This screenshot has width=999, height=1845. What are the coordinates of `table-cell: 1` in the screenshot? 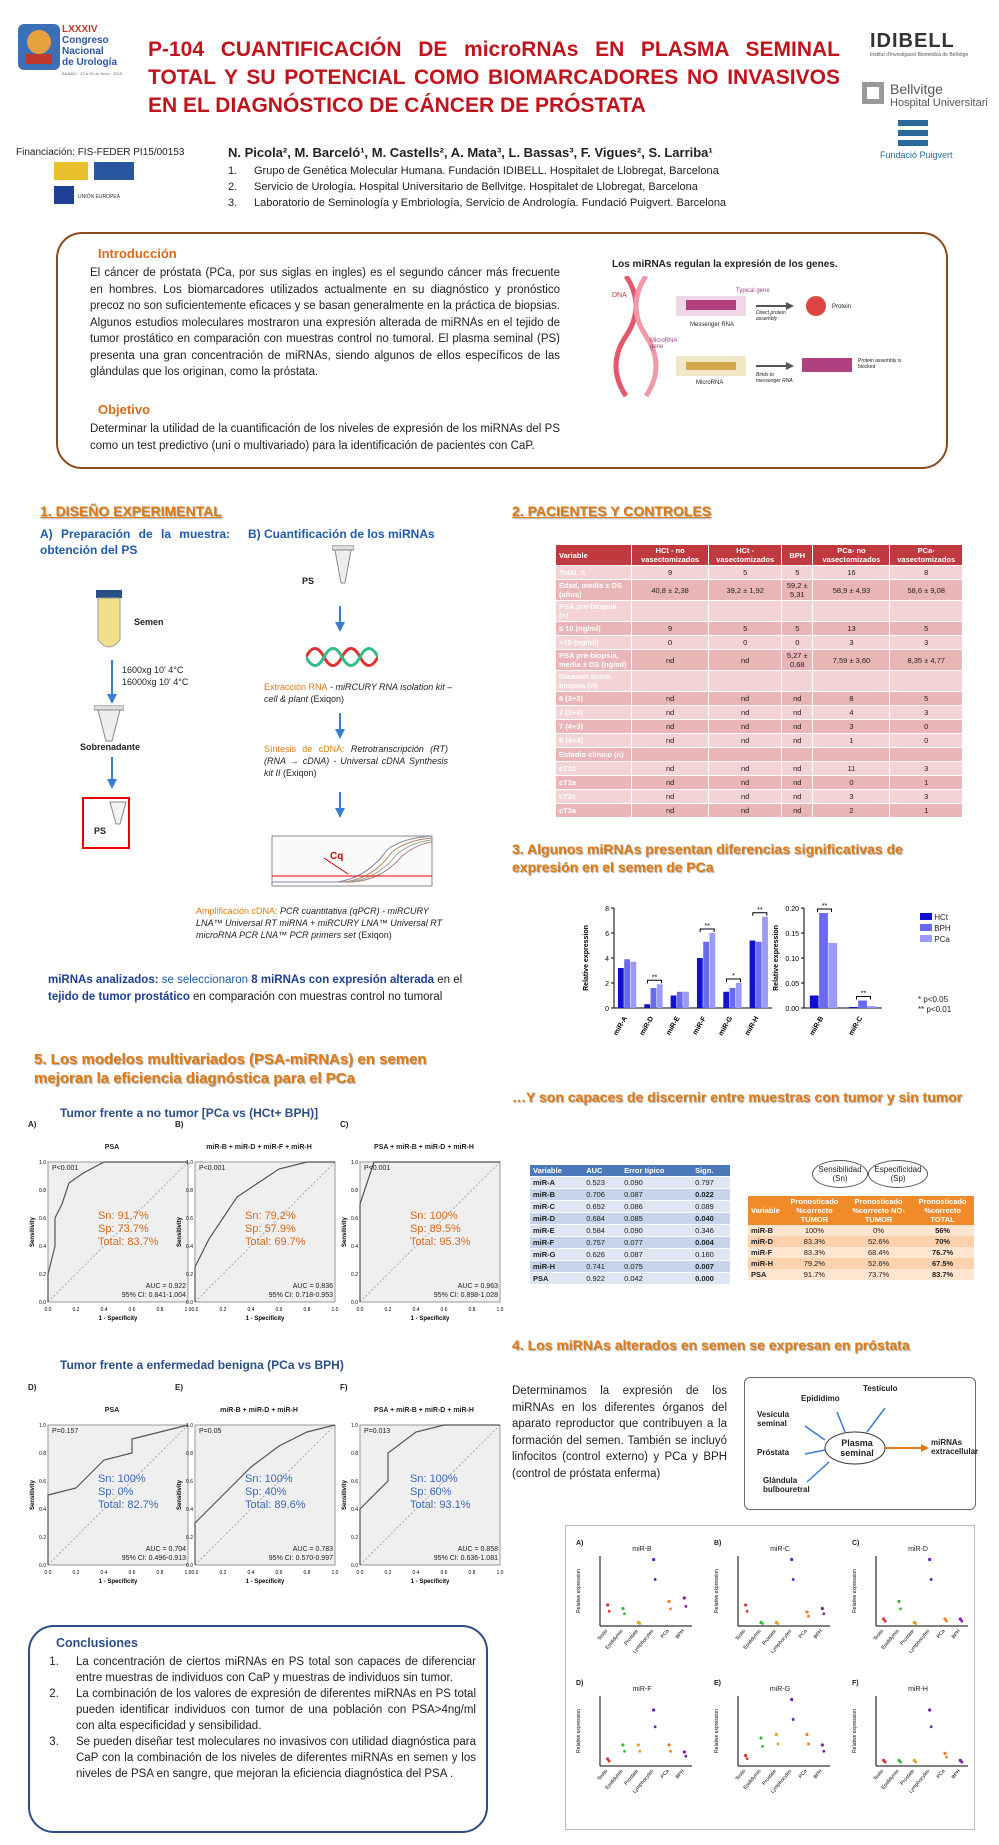 It's located at (926, 782).